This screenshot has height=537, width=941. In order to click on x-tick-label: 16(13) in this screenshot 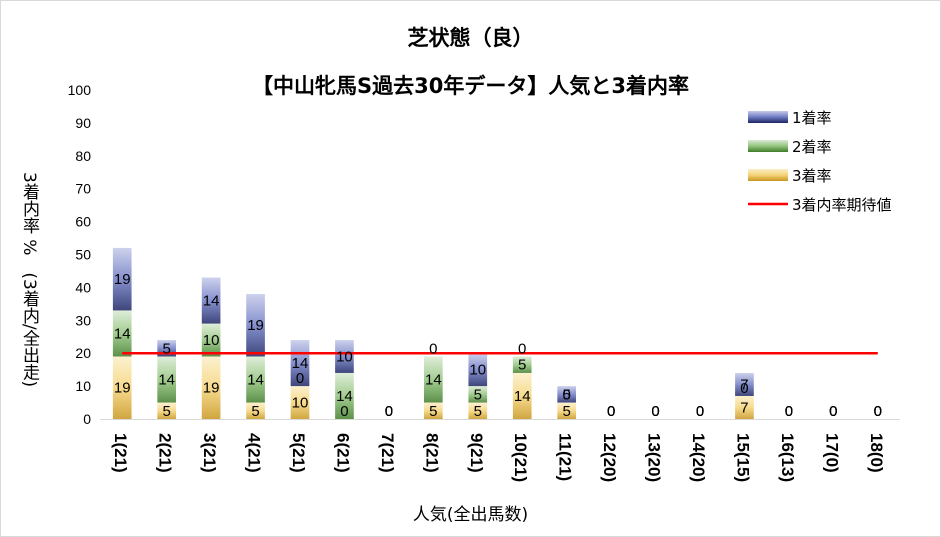, I will do `click(787, 457)`.